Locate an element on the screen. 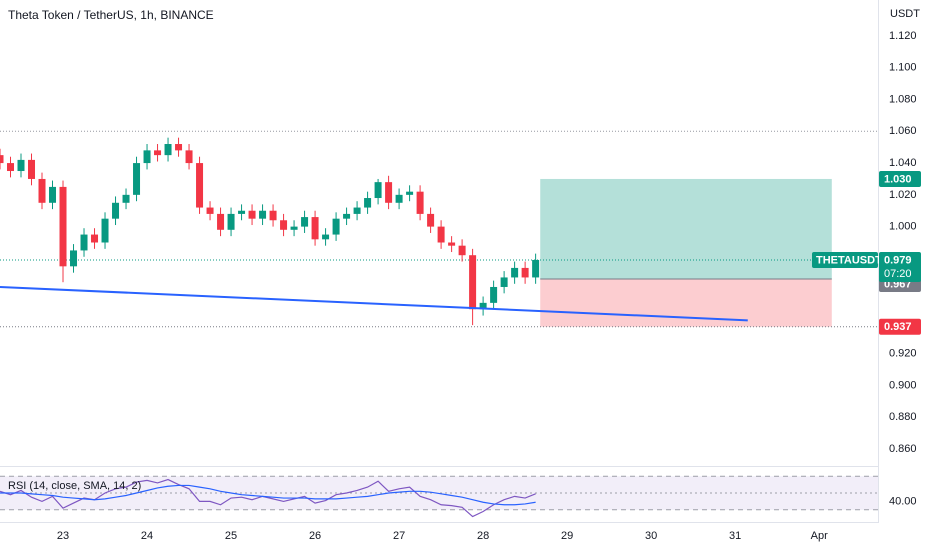 The width and height of the screenshot is (932, 550). profit-zone is located at coordinates (686, 229).